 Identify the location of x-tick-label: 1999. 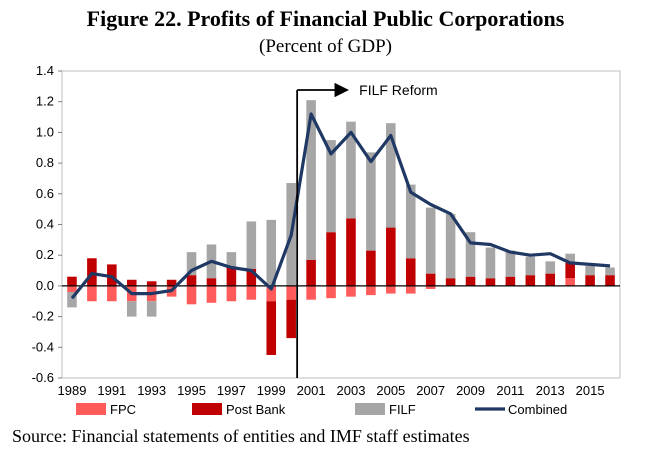
(271, 390).